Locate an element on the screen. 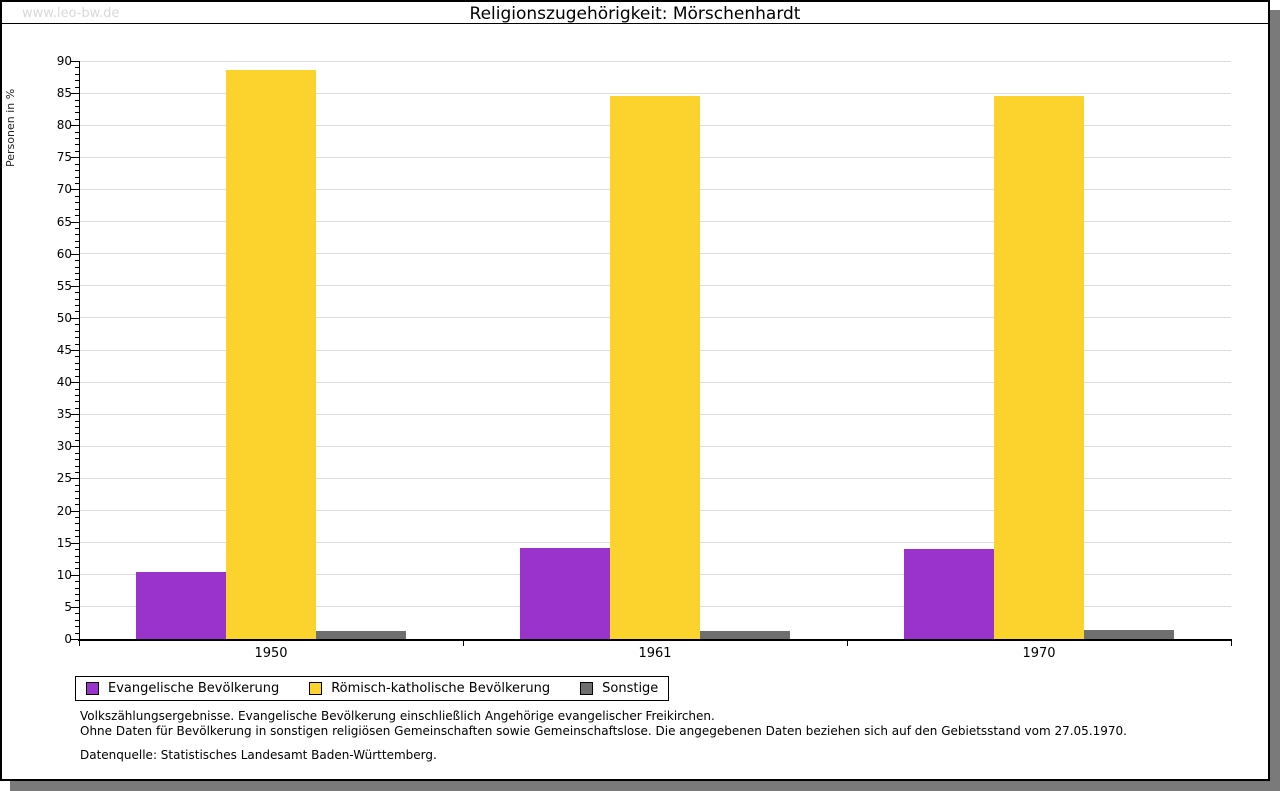  x-axis-line is located at coordinates (655, 640).